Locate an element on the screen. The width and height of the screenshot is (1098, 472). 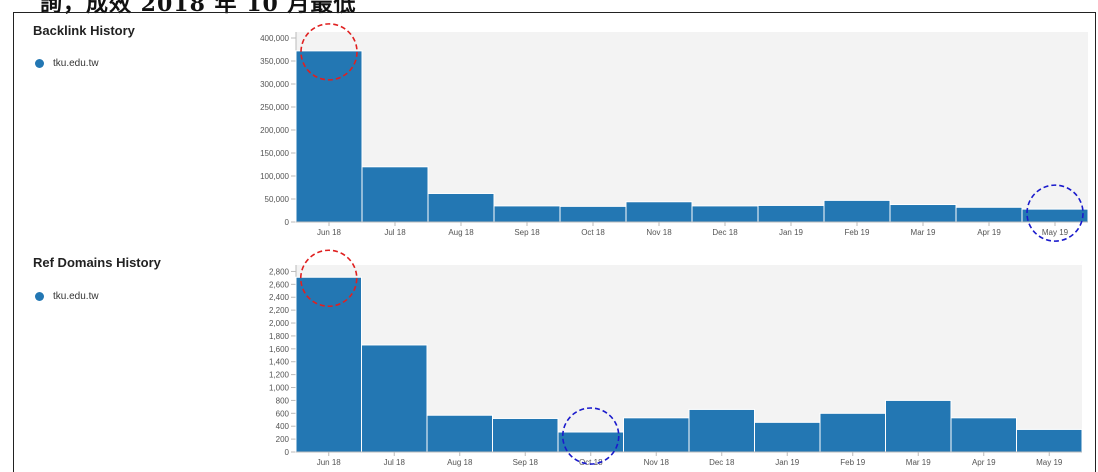
y-tick-label: 50,000 is located at coordinates (277, 199).